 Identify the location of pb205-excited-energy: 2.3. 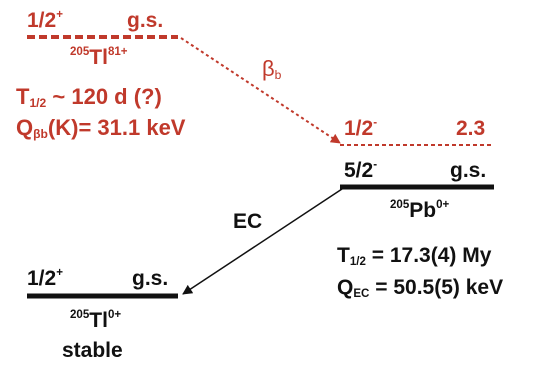
(471, 128).